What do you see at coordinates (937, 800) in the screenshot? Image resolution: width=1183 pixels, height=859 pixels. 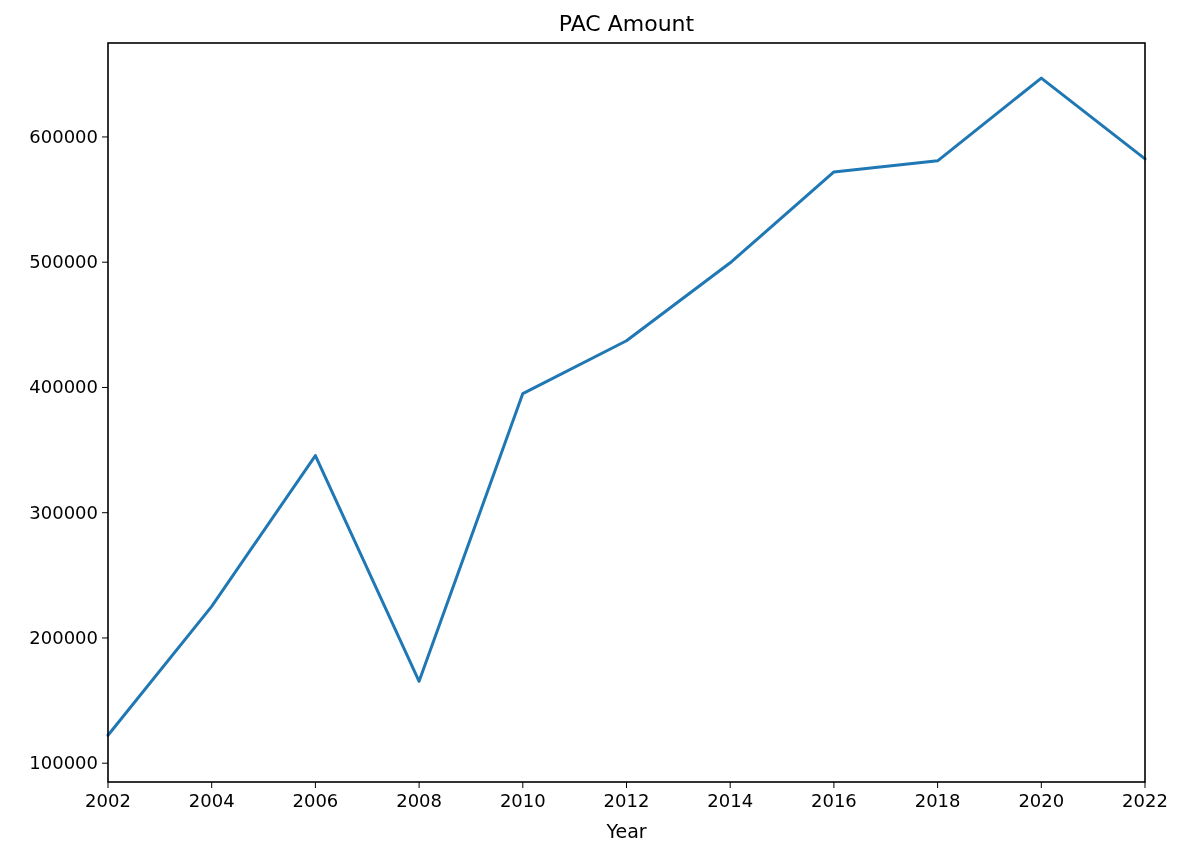 I see `x-tick-label: 2018` at bounding box center [937, 800].